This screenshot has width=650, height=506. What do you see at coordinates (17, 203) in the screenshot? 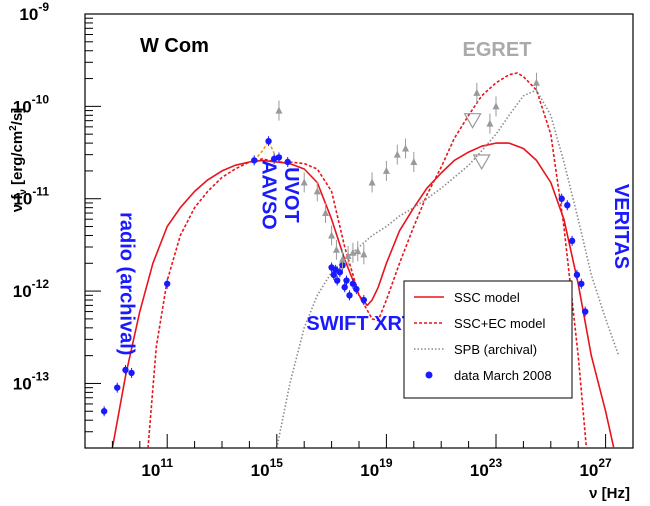
I see `y-label-prefix: ν f` at bounding box center [17, 203].